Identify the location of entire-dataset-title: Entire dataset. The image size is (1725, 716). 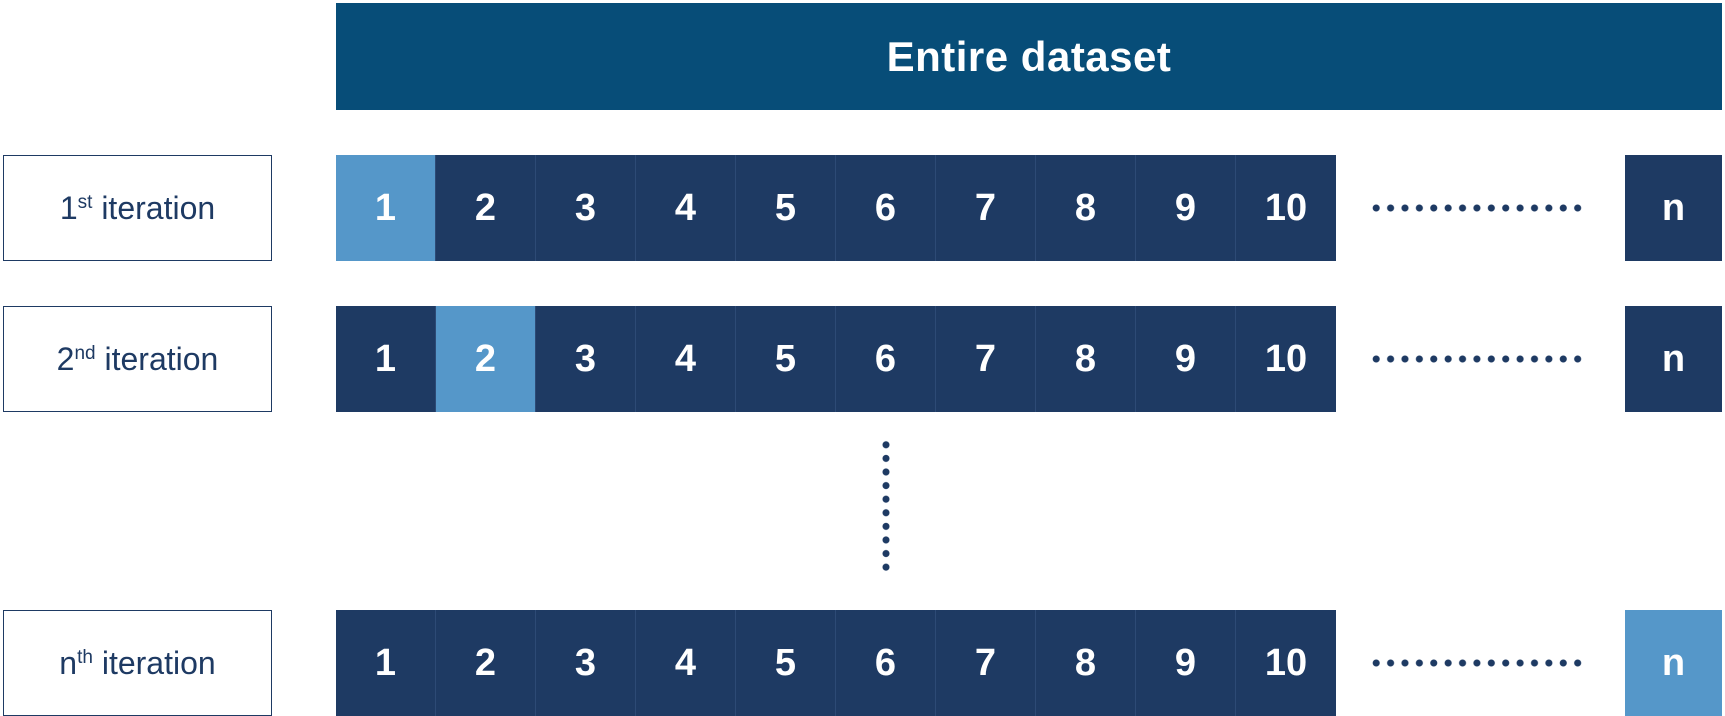
(1029, 56).